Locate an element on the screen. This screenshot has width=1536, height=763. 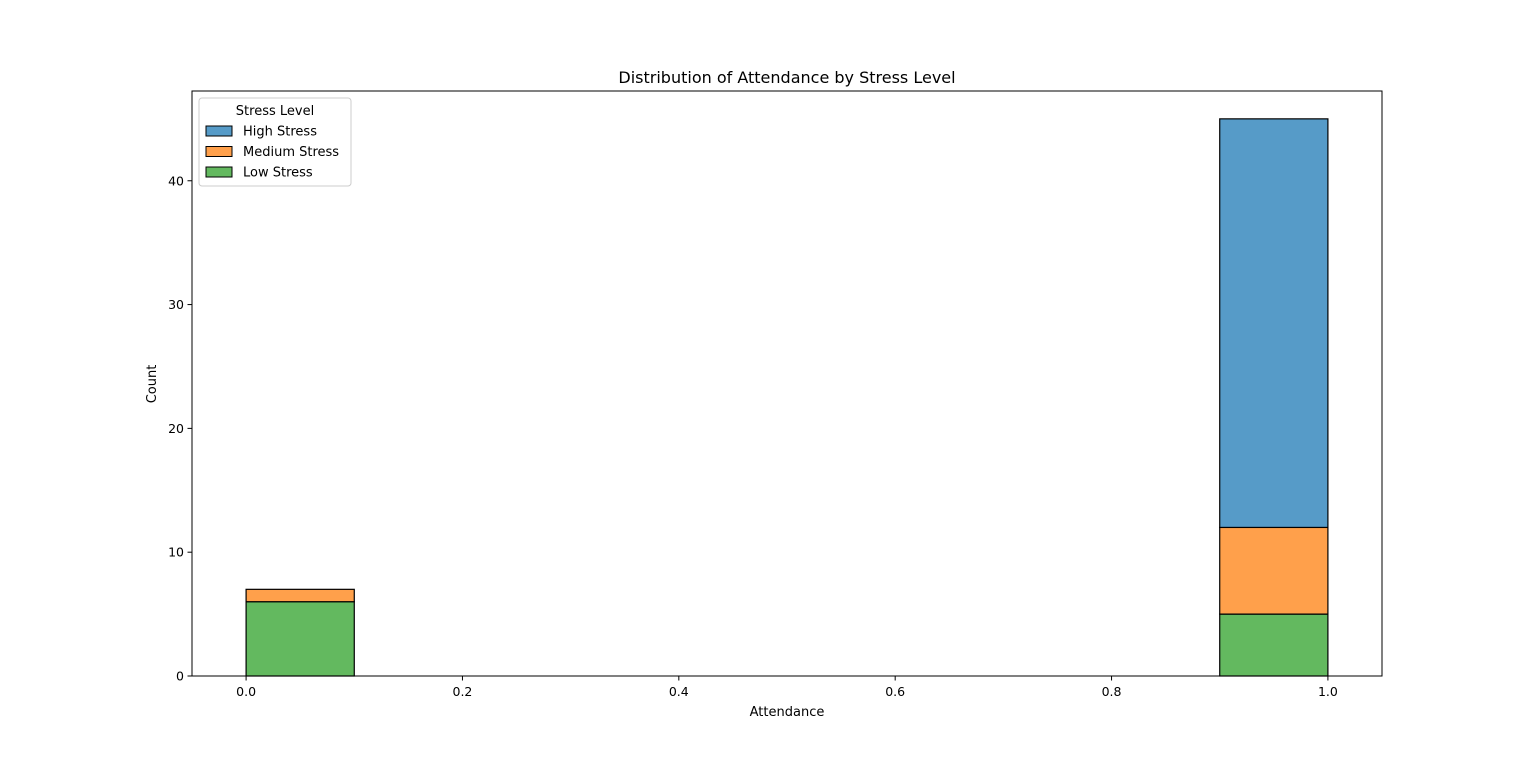
x-tick-label: 0.0 is located at coordinates (246, 691).